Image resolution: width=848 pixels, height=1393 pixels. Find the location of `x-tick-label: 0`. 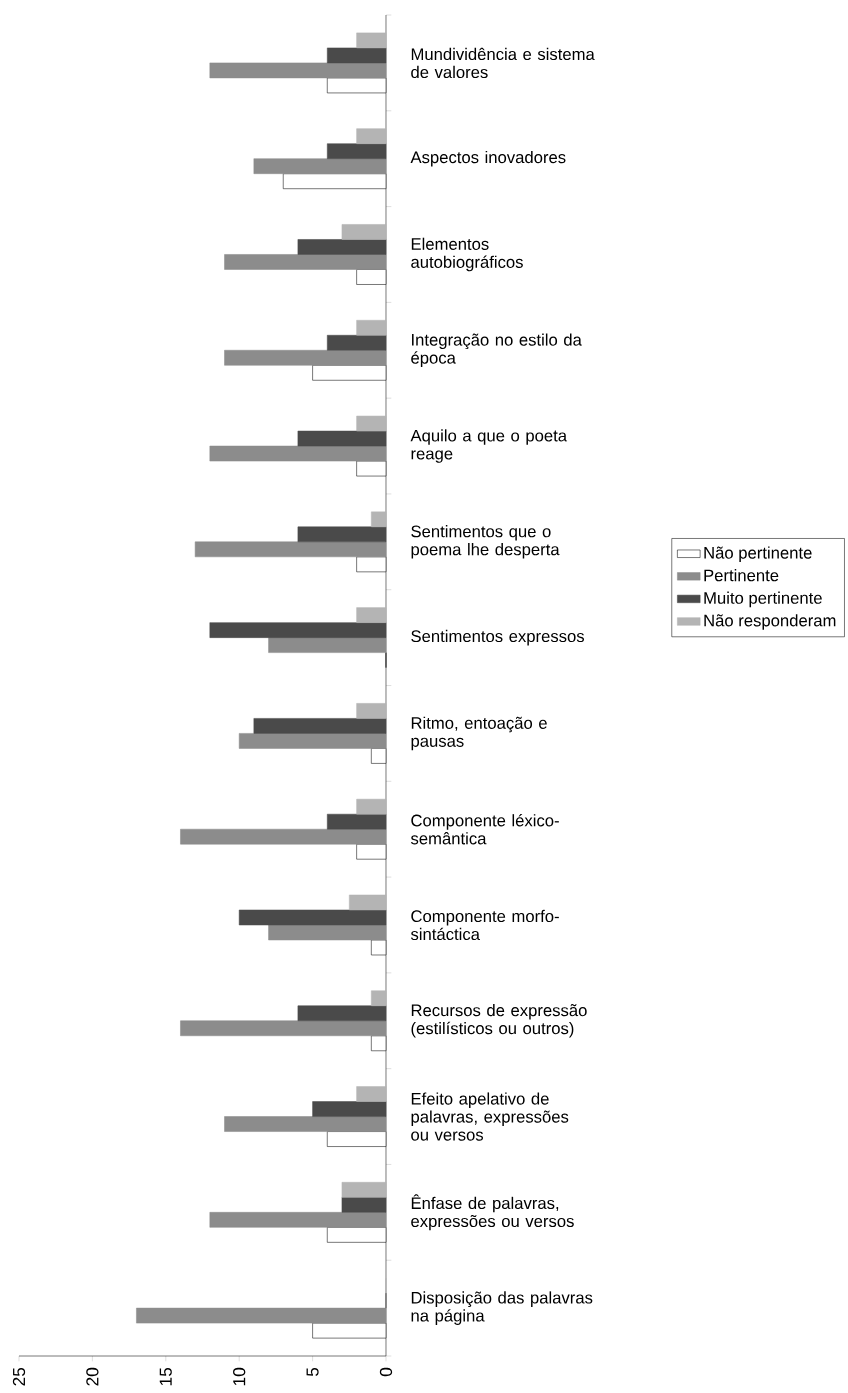

x-tick-label: 0 is located at coordinates (386, 1372).